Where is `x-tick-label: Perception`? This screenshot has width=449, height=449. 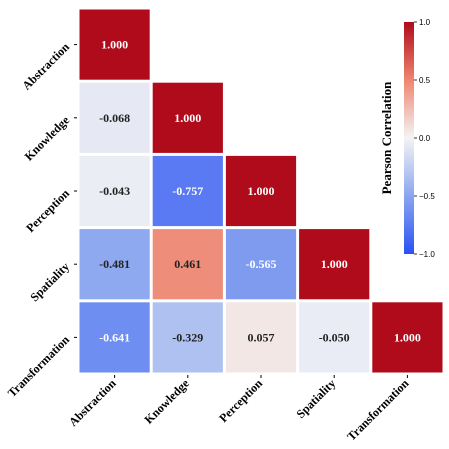 x-tick-label: Perception is located at coordinates (240, 400).